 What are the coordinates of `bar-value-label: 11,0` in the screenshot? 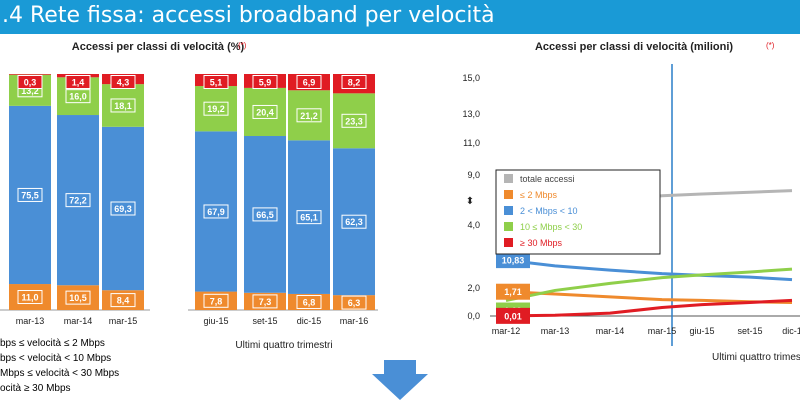 It's located at (29, 298).